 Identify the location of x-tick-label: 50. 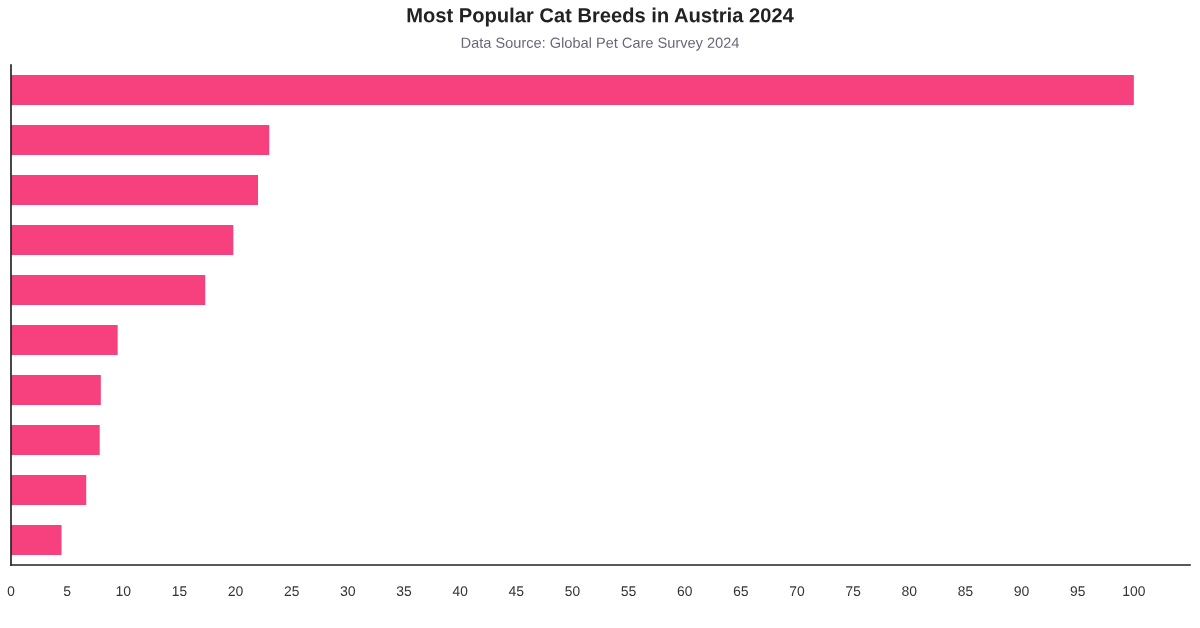
(572, 591).